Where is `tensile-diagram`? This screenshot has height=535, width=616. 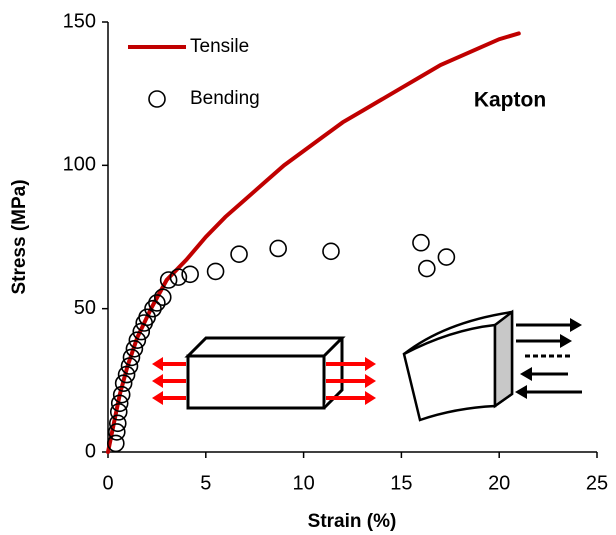 tensile-diagram is located at coordinates (264, 373).